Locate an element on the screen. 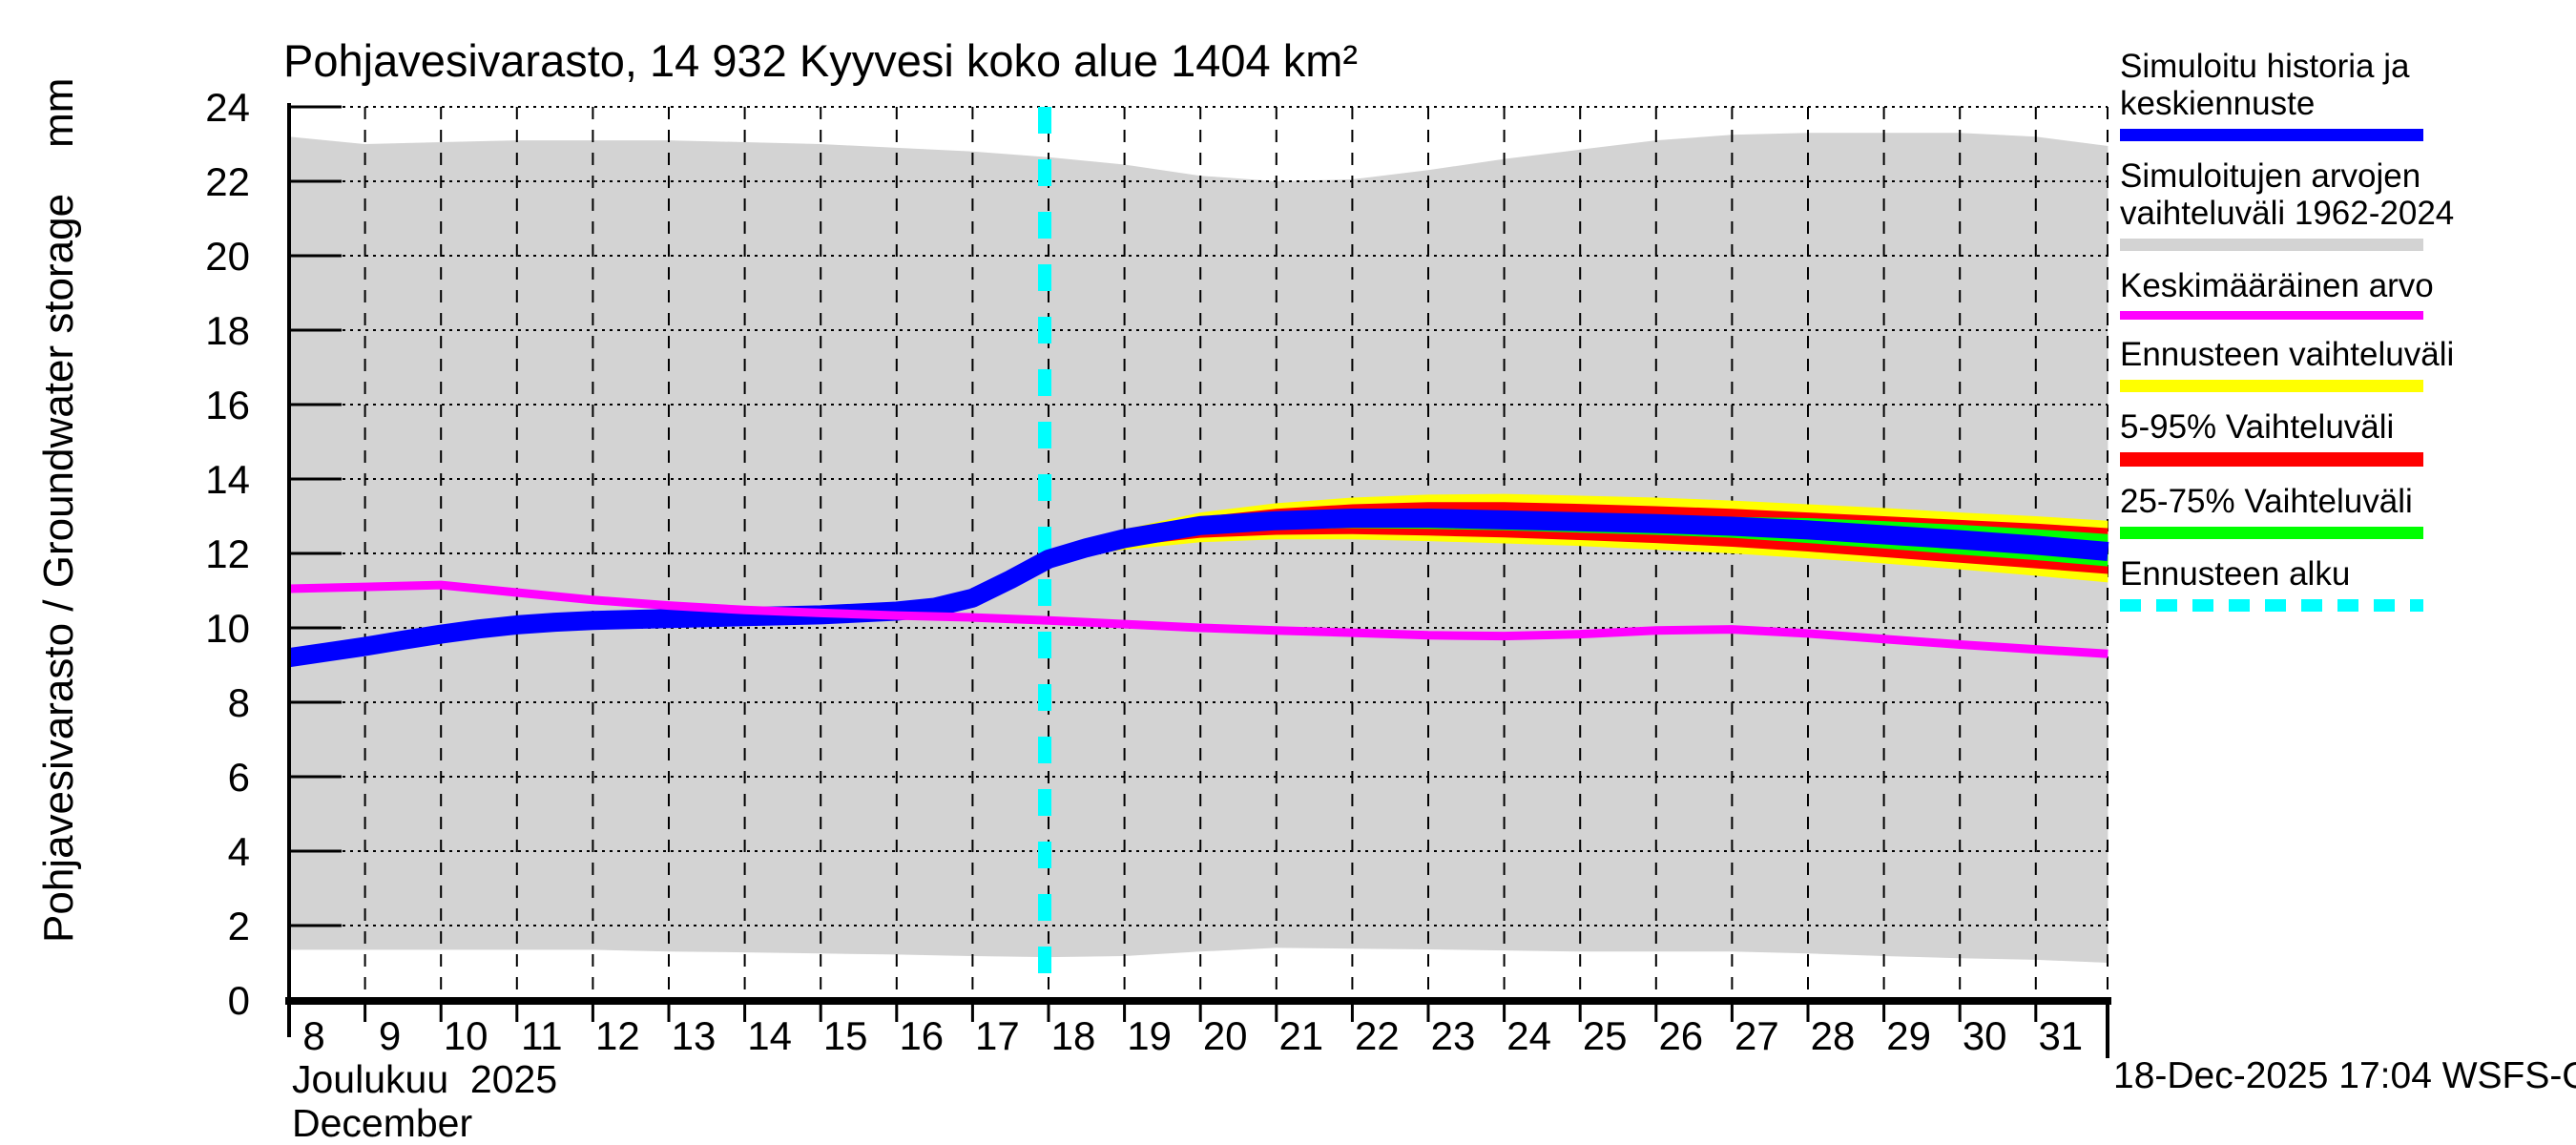 The height and width of the screenshot is (1145, 2576). x-tick-label: 29 is located at coordinates (1908, 1035).